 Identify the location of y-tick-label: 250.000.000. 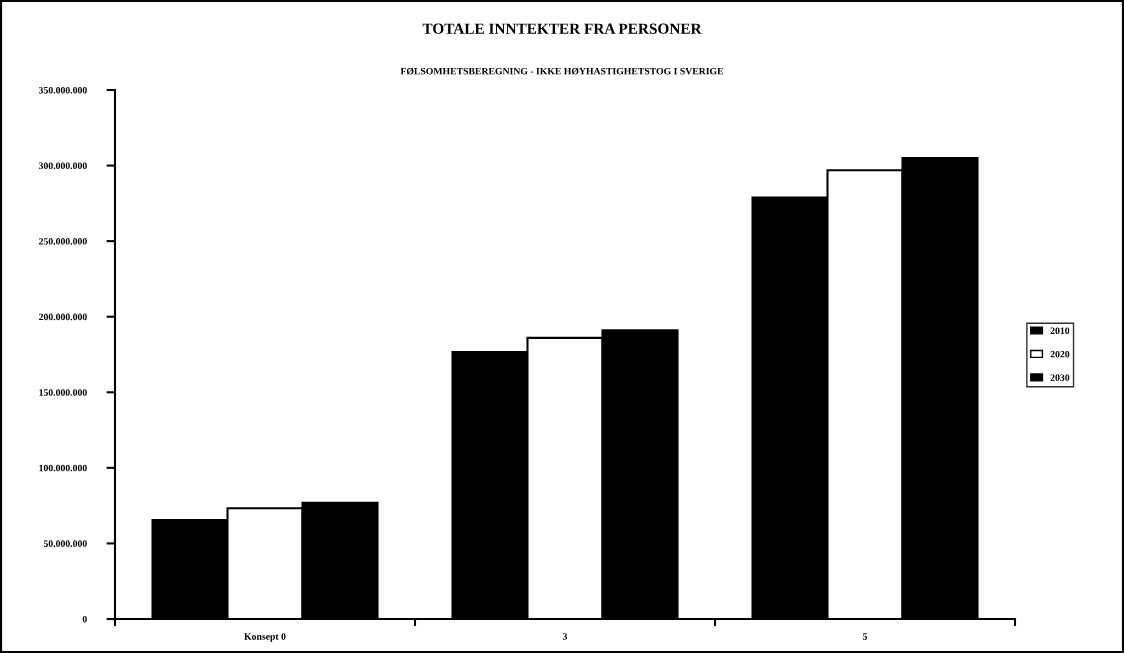
(63, 241).